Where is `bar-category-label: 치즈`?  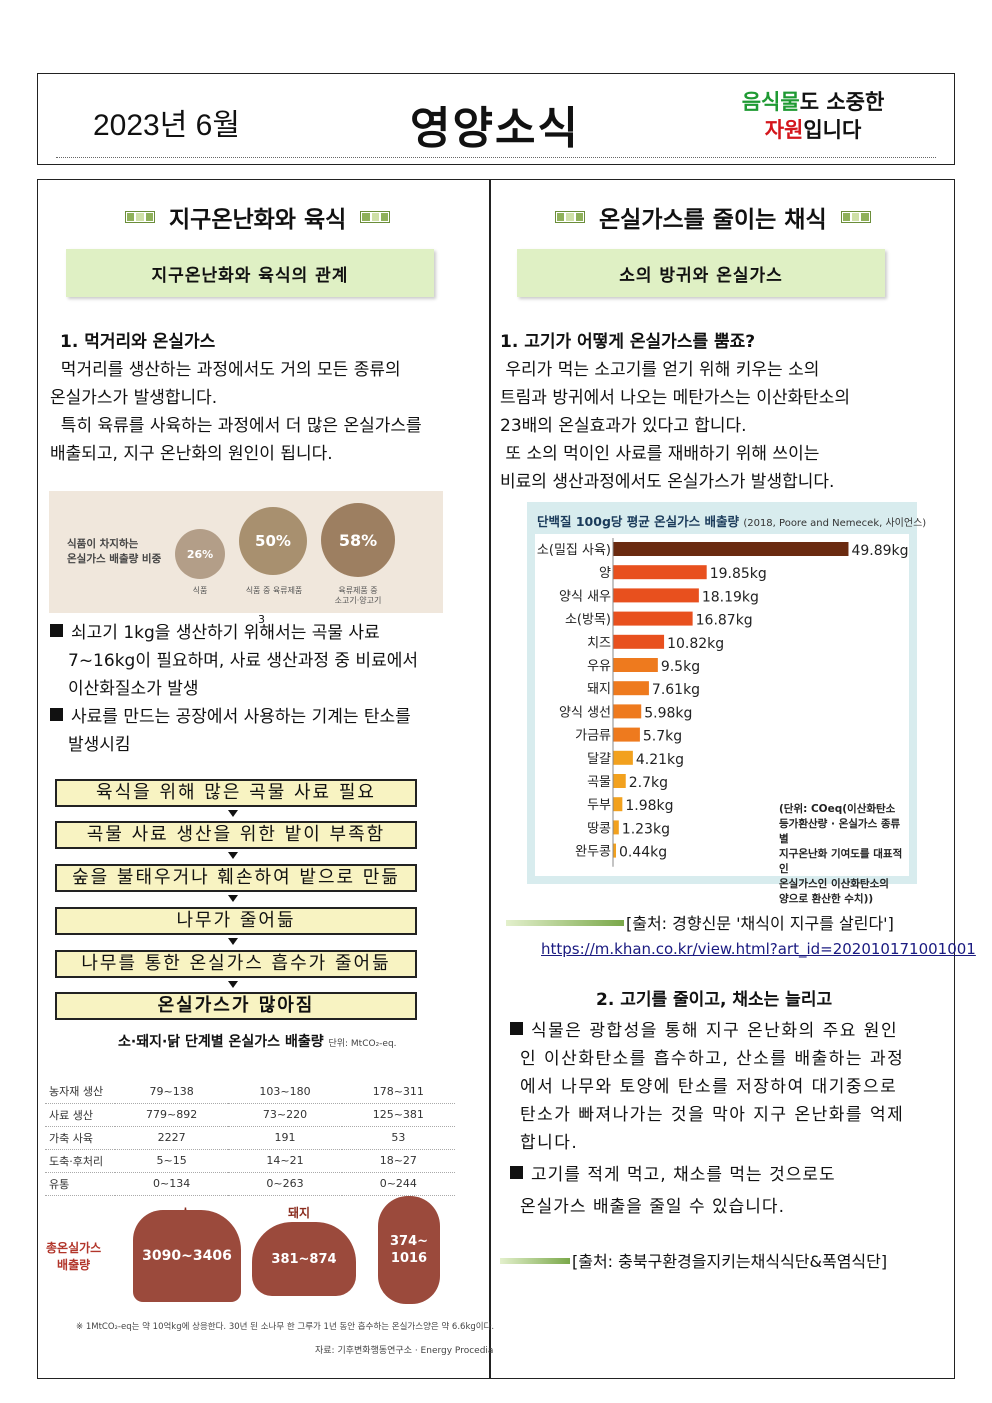
bar-category-label: 치즈 is located at coordinates (599, 643).